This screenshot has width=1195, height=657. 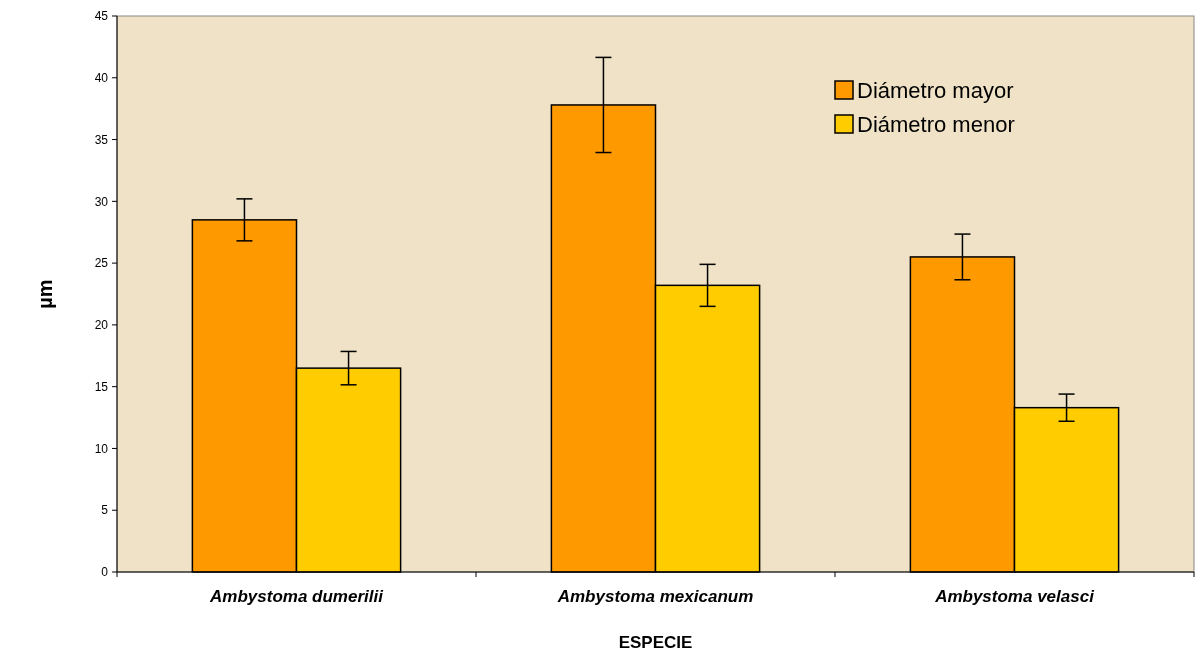 I want to click on x-tick-label: Ambystoma dumerilii, so click(x=297, y=596).